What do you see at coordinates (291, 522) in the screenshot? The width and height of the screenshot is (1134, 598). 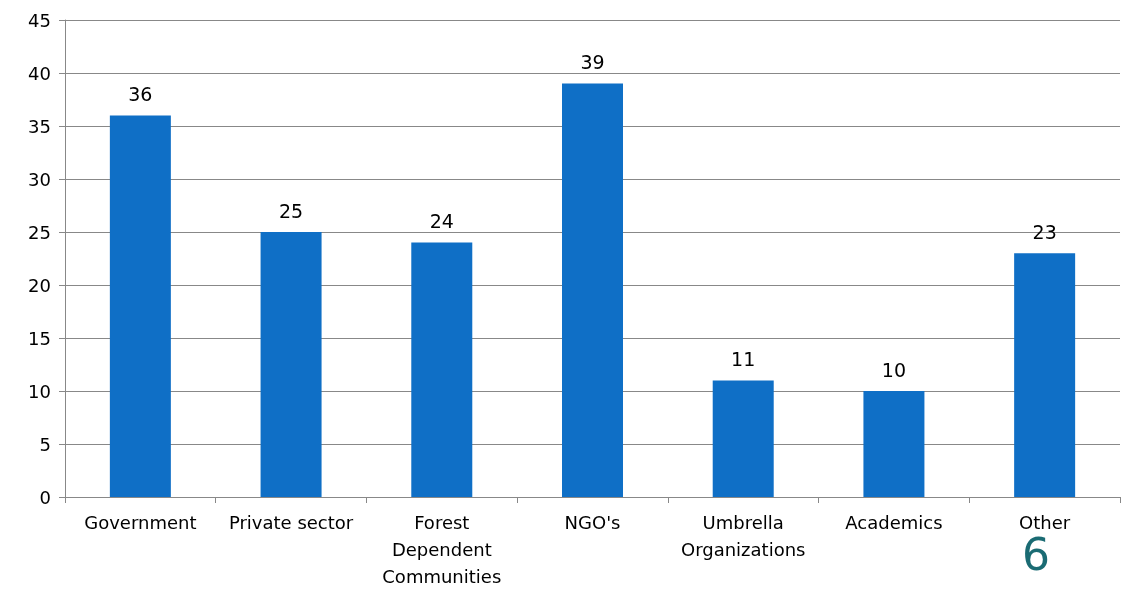 I see `x-tick-label: Private sector` at bounding box center [291, 522].